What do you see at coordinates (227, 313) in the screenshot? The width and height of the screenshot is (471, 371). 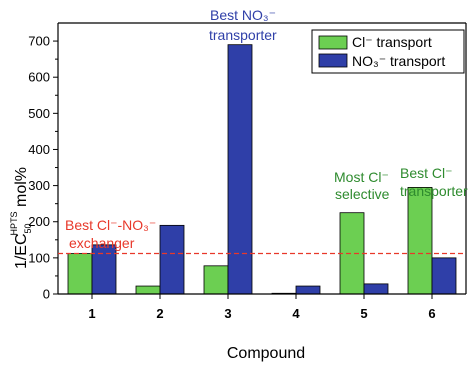 I see `x-tick-label-3: 3` at bounding box center [227, 313].